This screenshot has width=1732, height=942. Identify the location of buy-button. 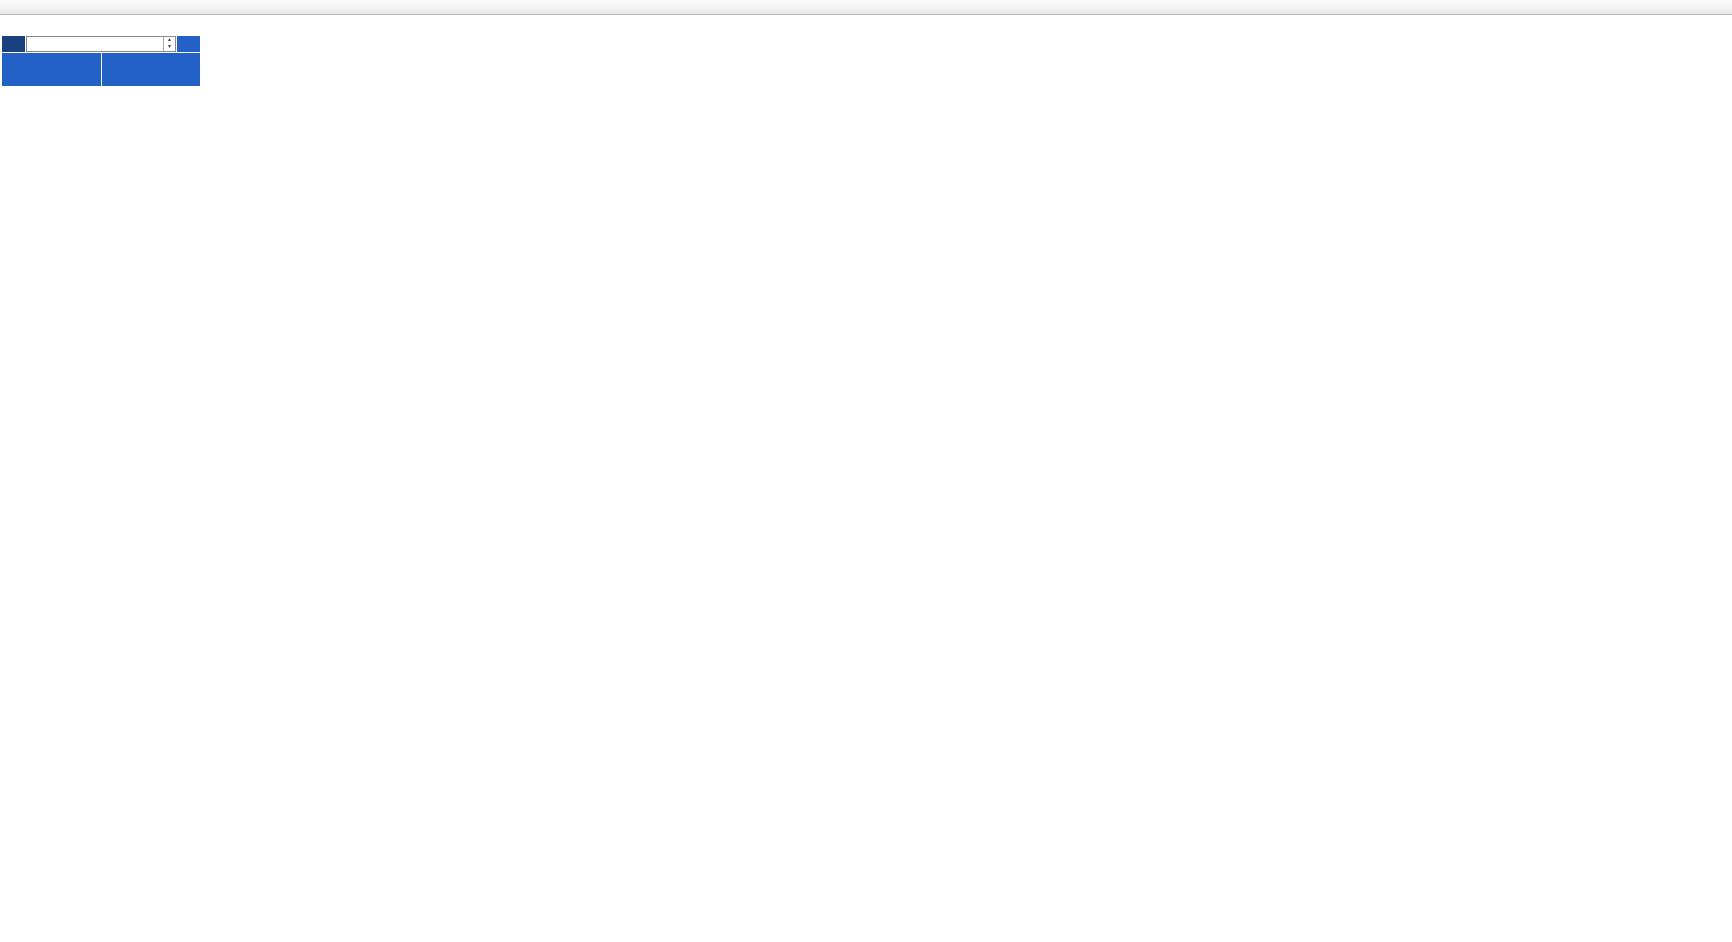
(188, 44).